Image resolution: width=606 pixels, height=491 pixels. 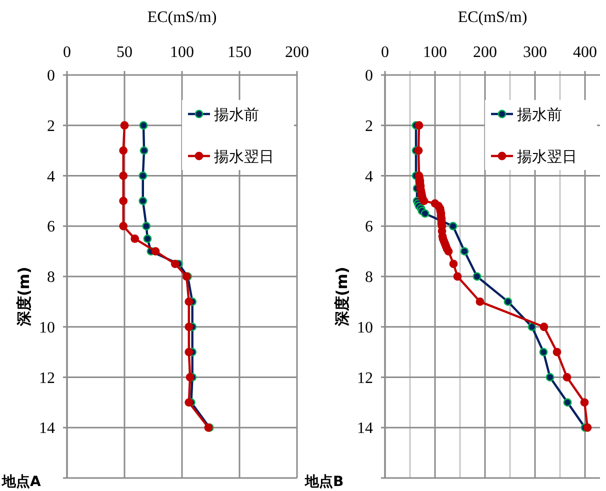 I want to click on x-tick-label: 400, so click(x=585, y=52).